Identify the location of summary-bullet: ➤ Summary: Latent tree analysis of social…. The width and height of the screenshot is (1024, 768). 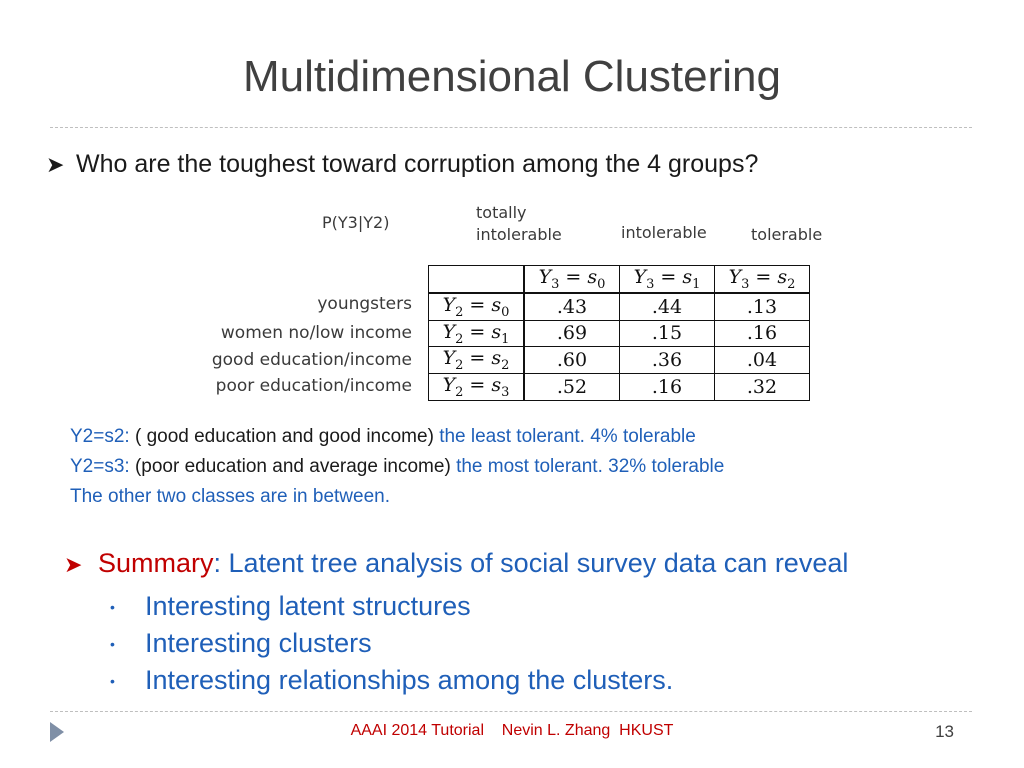
(456, 563).